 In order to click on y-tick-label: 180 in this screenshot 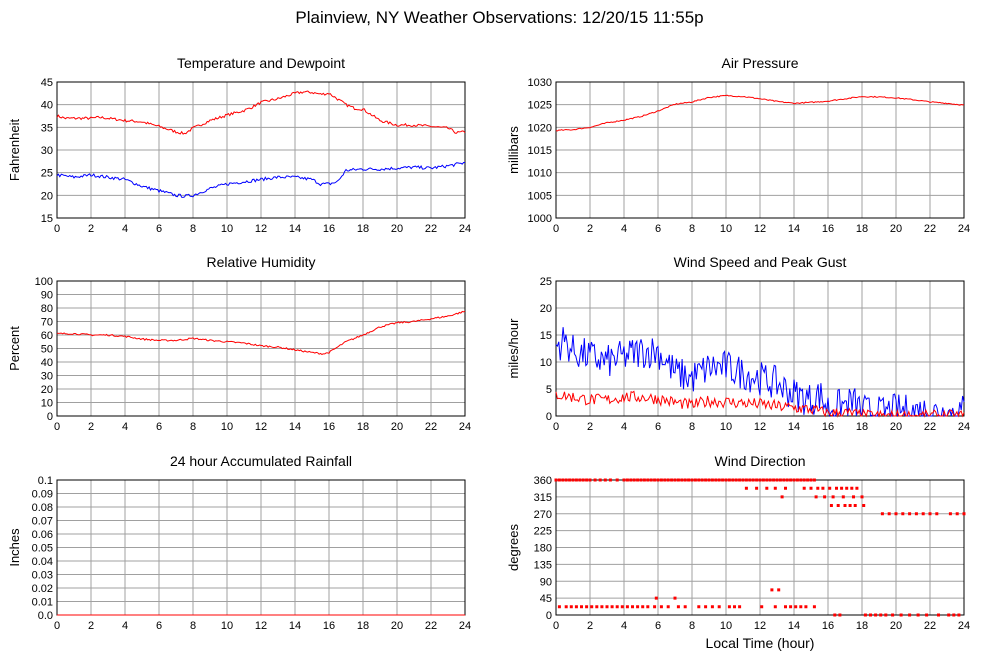, I will do `click(543, 549)`.